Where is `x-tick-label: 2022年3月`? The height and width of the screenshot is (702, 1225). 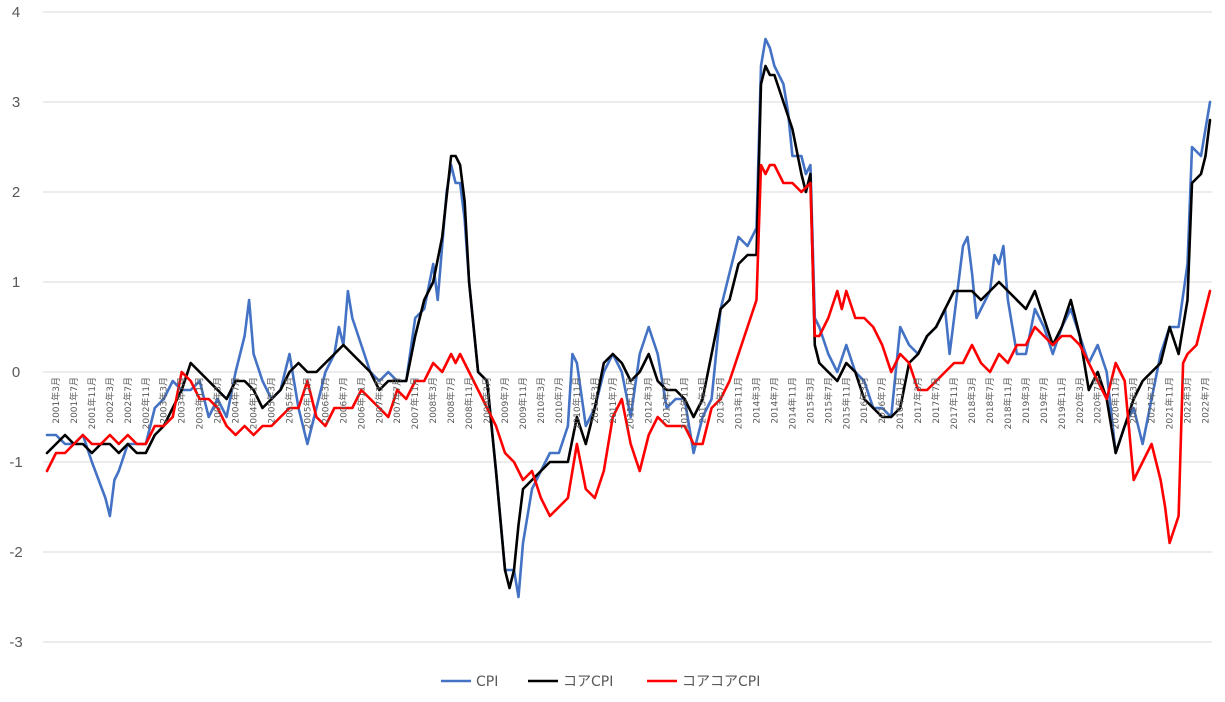 x-tick-label: 2022年3月 is located at coordinates (1188, 400).